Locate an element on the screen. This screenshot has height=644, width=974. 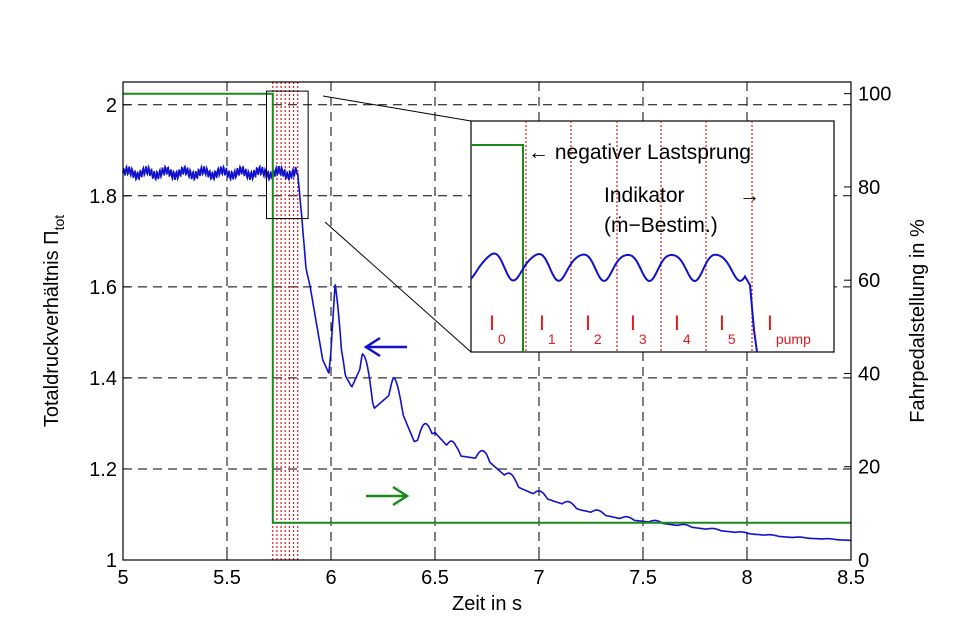
interval-lines is located at coordinates (285, 321).